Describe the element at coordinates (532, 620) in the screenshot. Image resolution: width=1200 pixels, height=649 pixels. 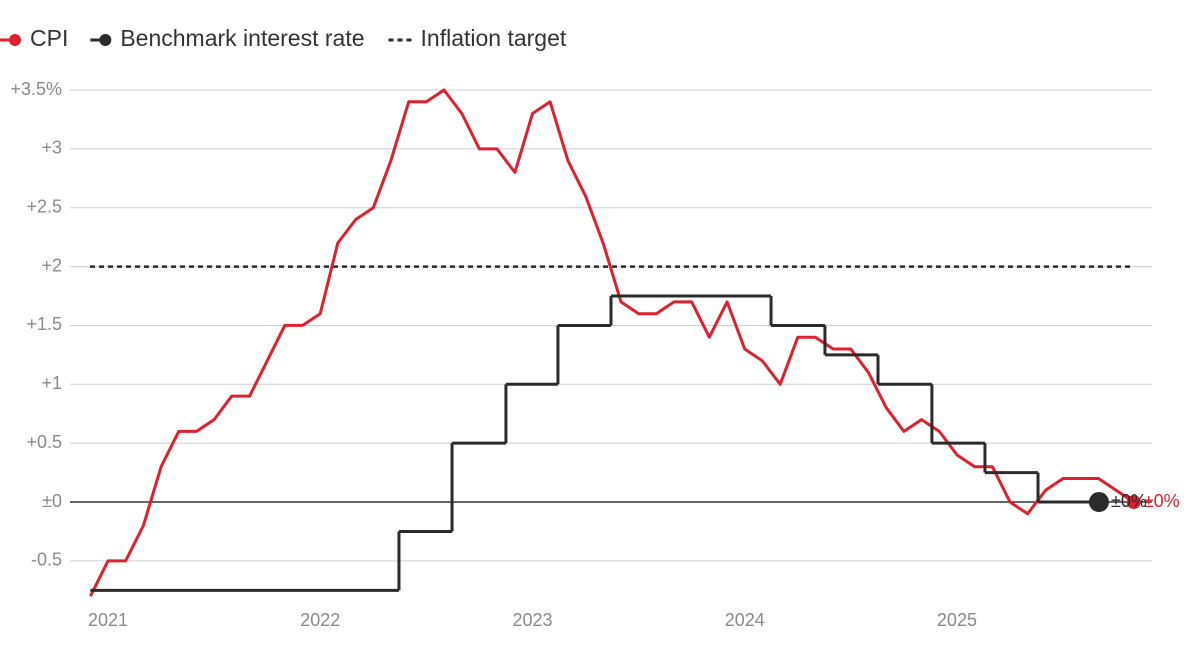
I see `x-tick-label: 2023` at that location.